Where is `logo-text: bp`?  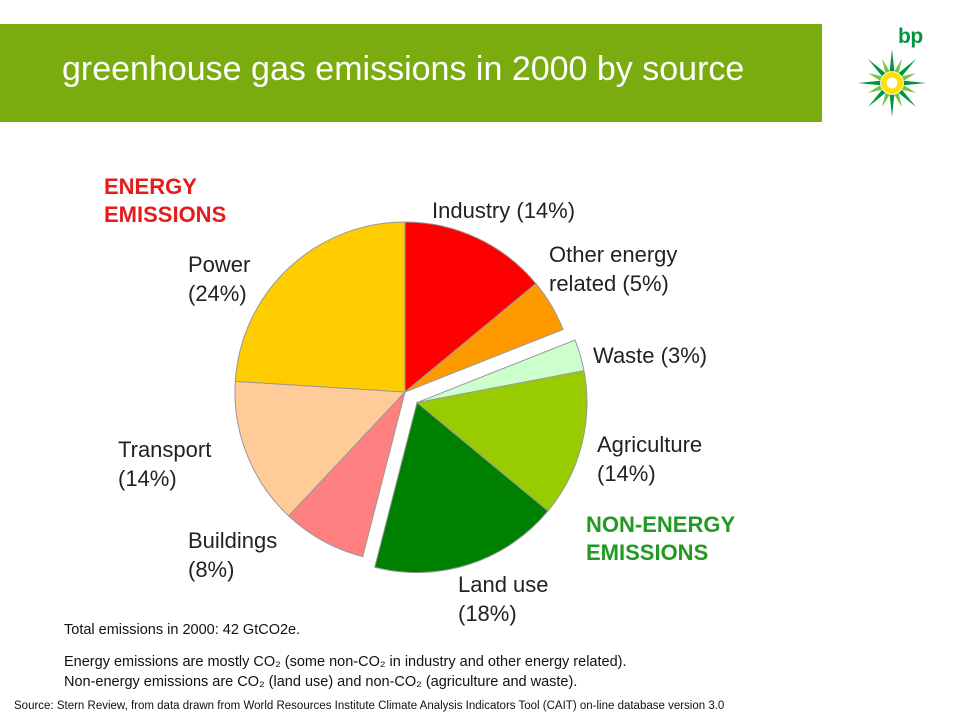 logo-text: bp is located at coordinates (910, 36).